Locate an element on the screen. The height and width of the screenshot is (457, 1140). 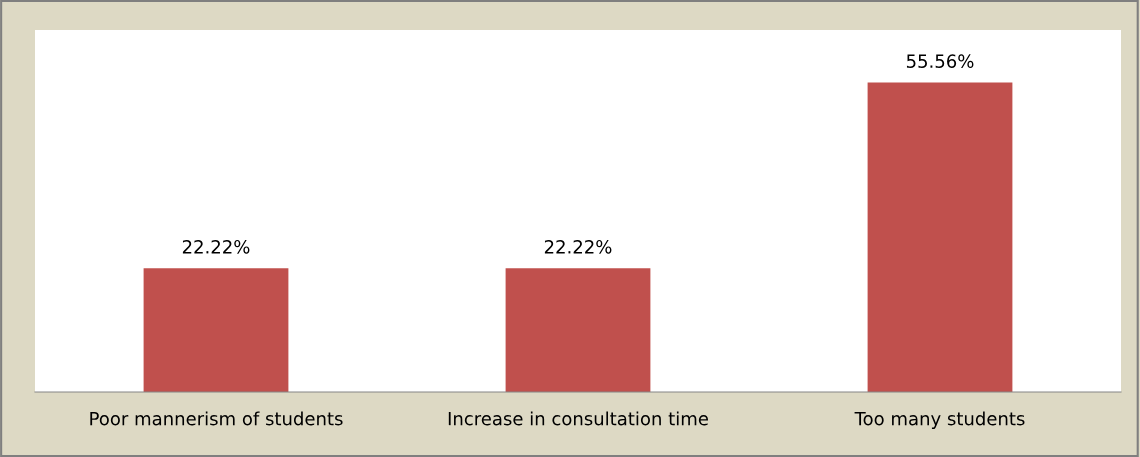
x-tick-label: Increase in consultation time is located at coordinates (578, 418).